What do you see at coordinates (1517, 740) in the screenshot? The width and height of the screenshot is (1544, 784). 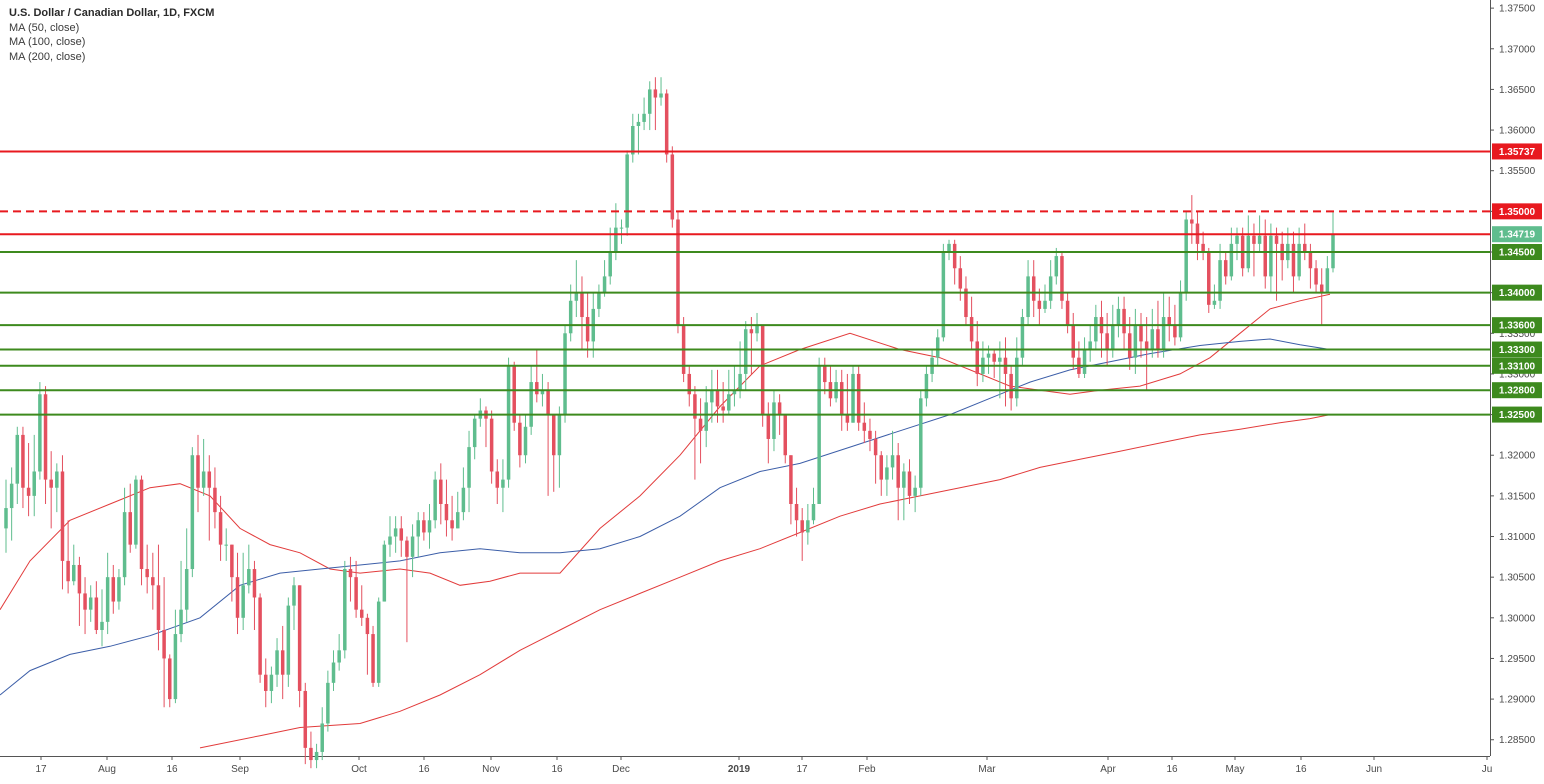 I see `y-tick-label: 1.28500` at bounding box center [1517, 740].